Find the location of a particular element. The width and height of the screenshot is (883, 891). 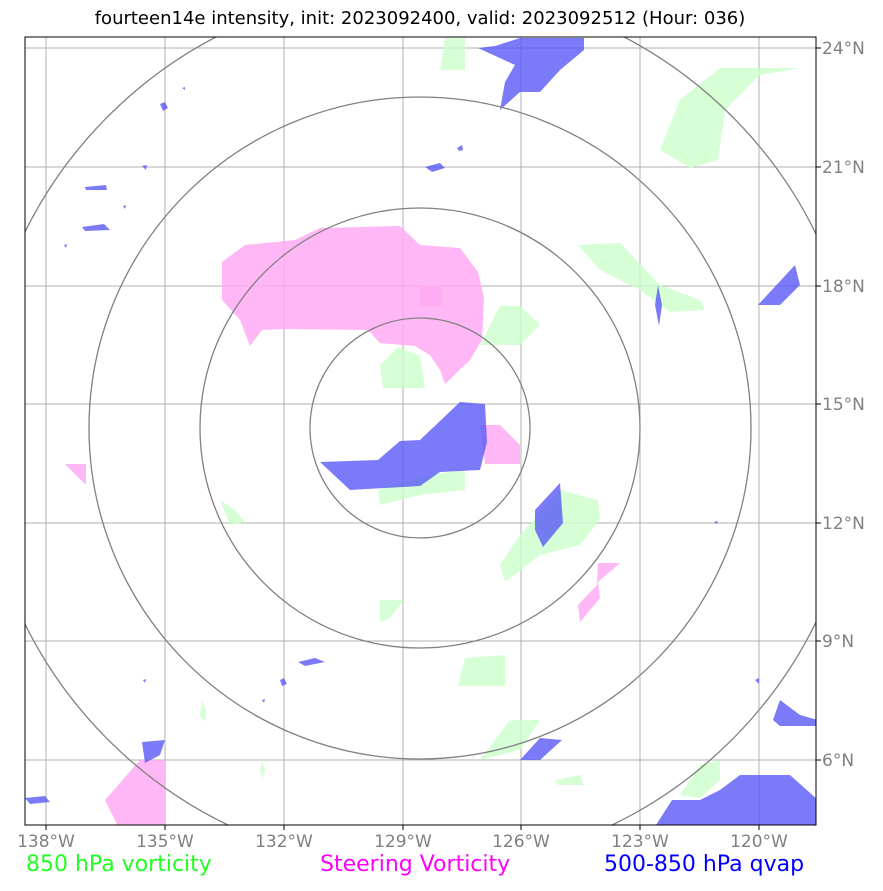

lon-tick-label: 120°W is located at coordinates (759, 842).